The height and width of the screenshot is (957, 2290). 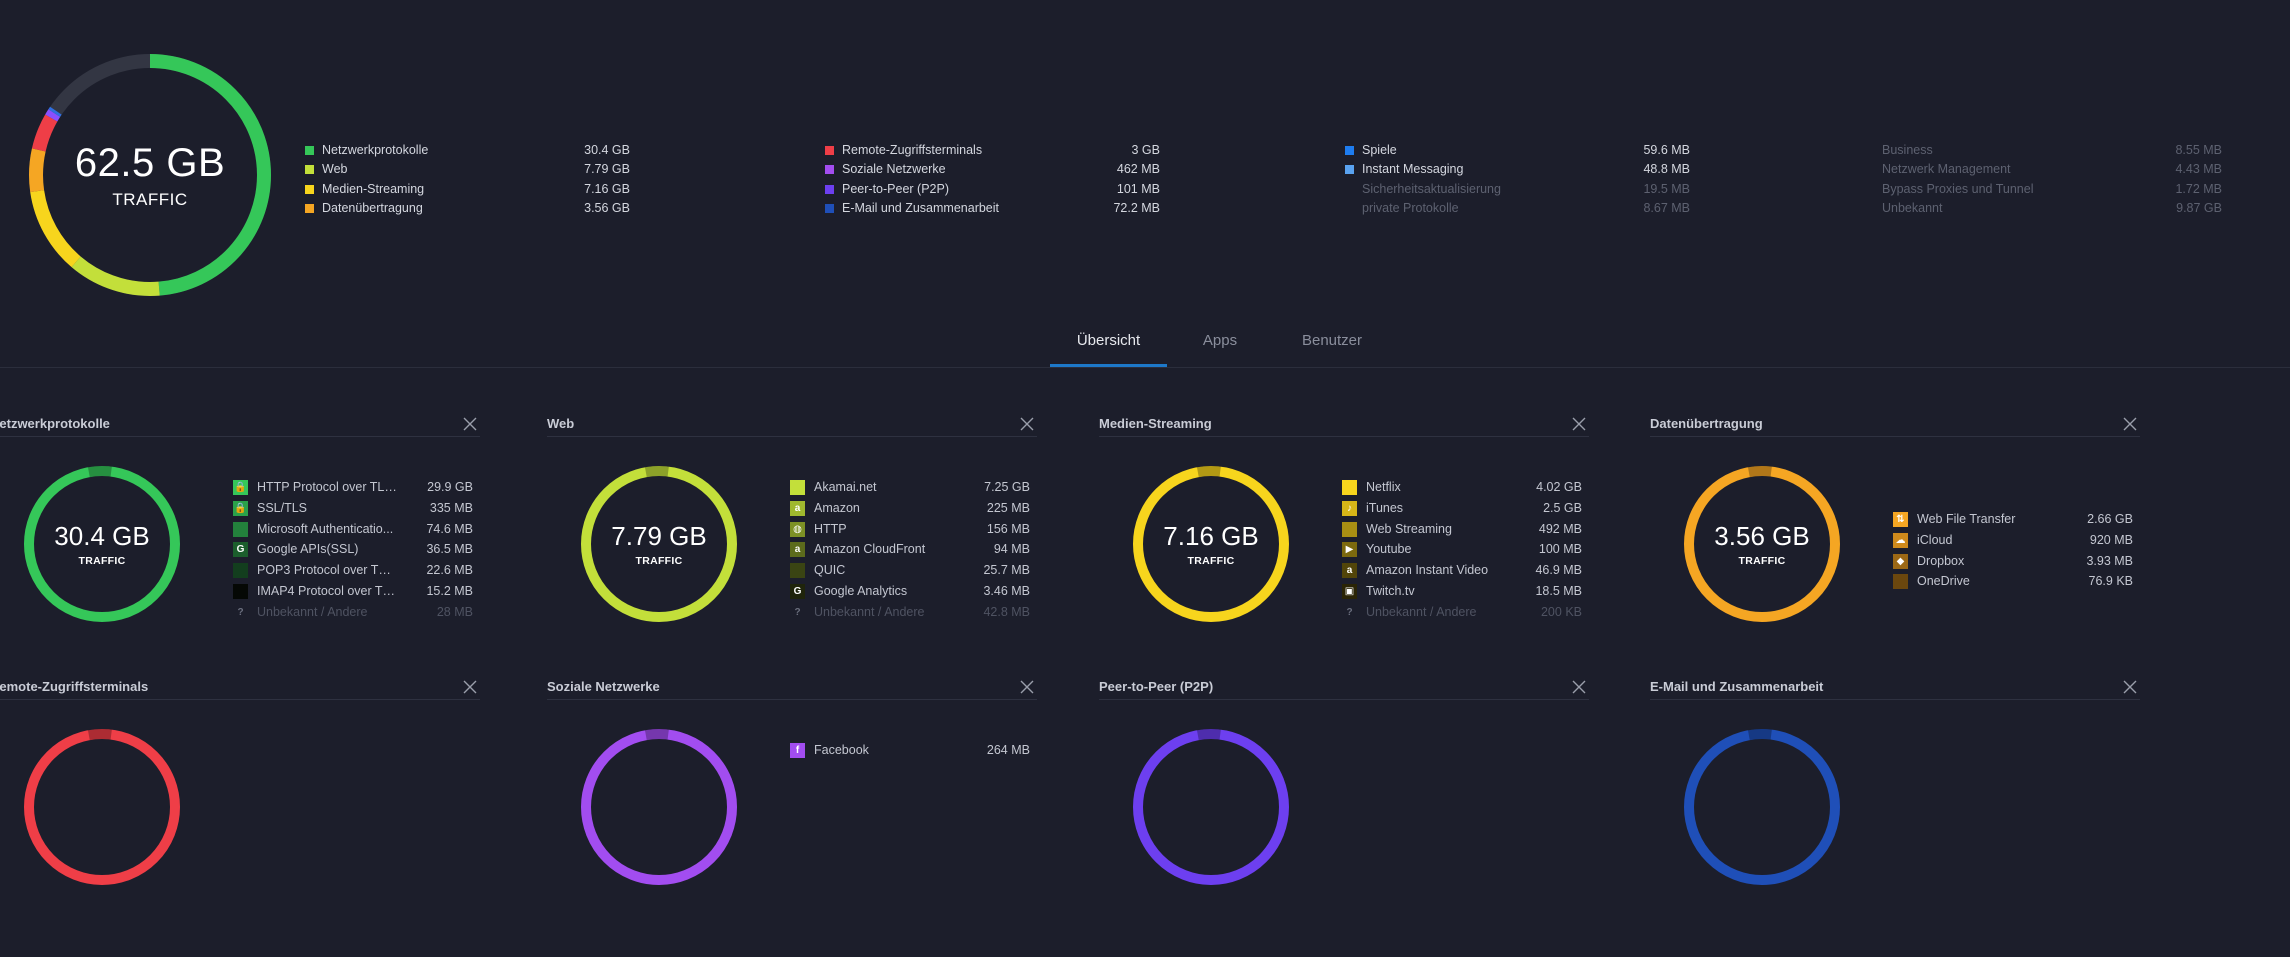 I want to click on legend-value: 72.2 MB, so click(x=1136, y=208).